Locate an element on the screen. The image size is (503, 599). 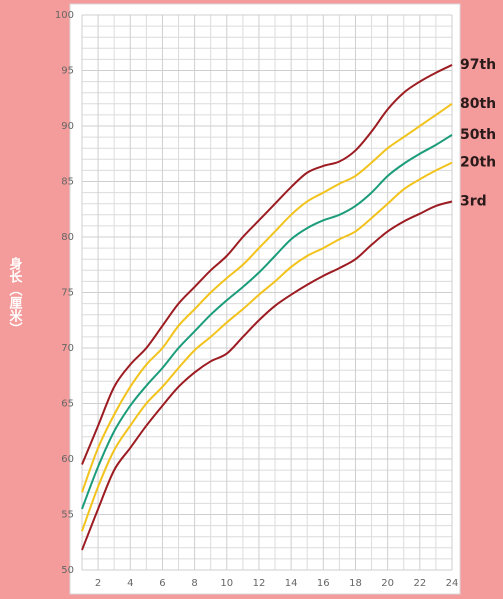
x-tick-label: 18 is located at coordinates (355, 583).